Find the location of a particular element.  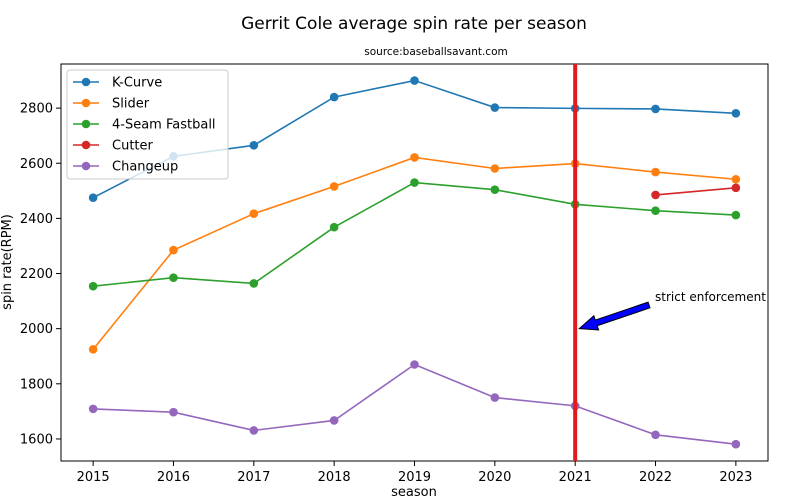

chart-subtitle: source:baseballsavant.com is located at coordinates (435, 52).